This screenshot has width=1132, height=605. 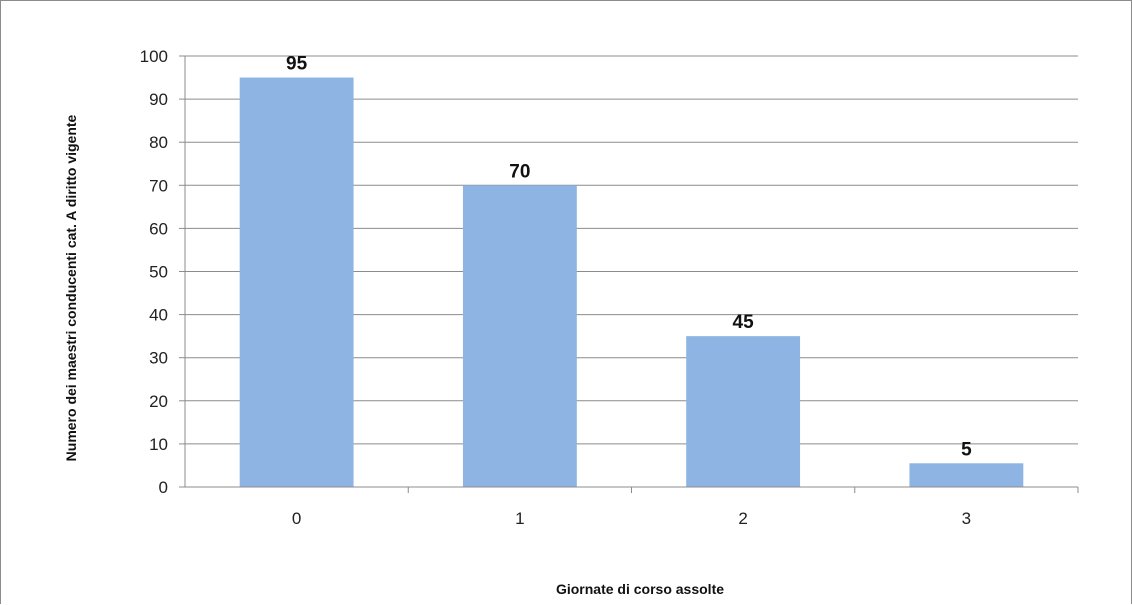 What do you see at coordinates (297, 64) in the screenshot?
I see `data-label: 95` at bounding box center [297, 64].